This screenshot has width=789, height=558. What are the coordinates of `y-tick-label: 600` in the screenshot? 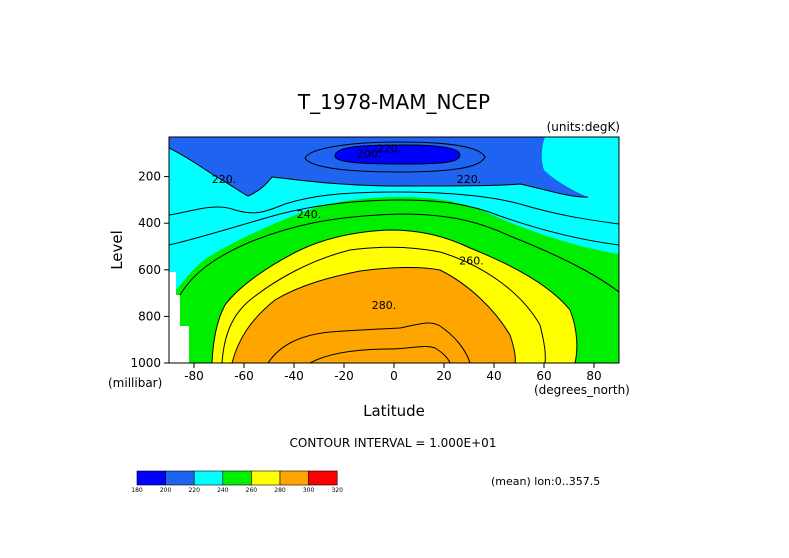 It's located at (149, 270).